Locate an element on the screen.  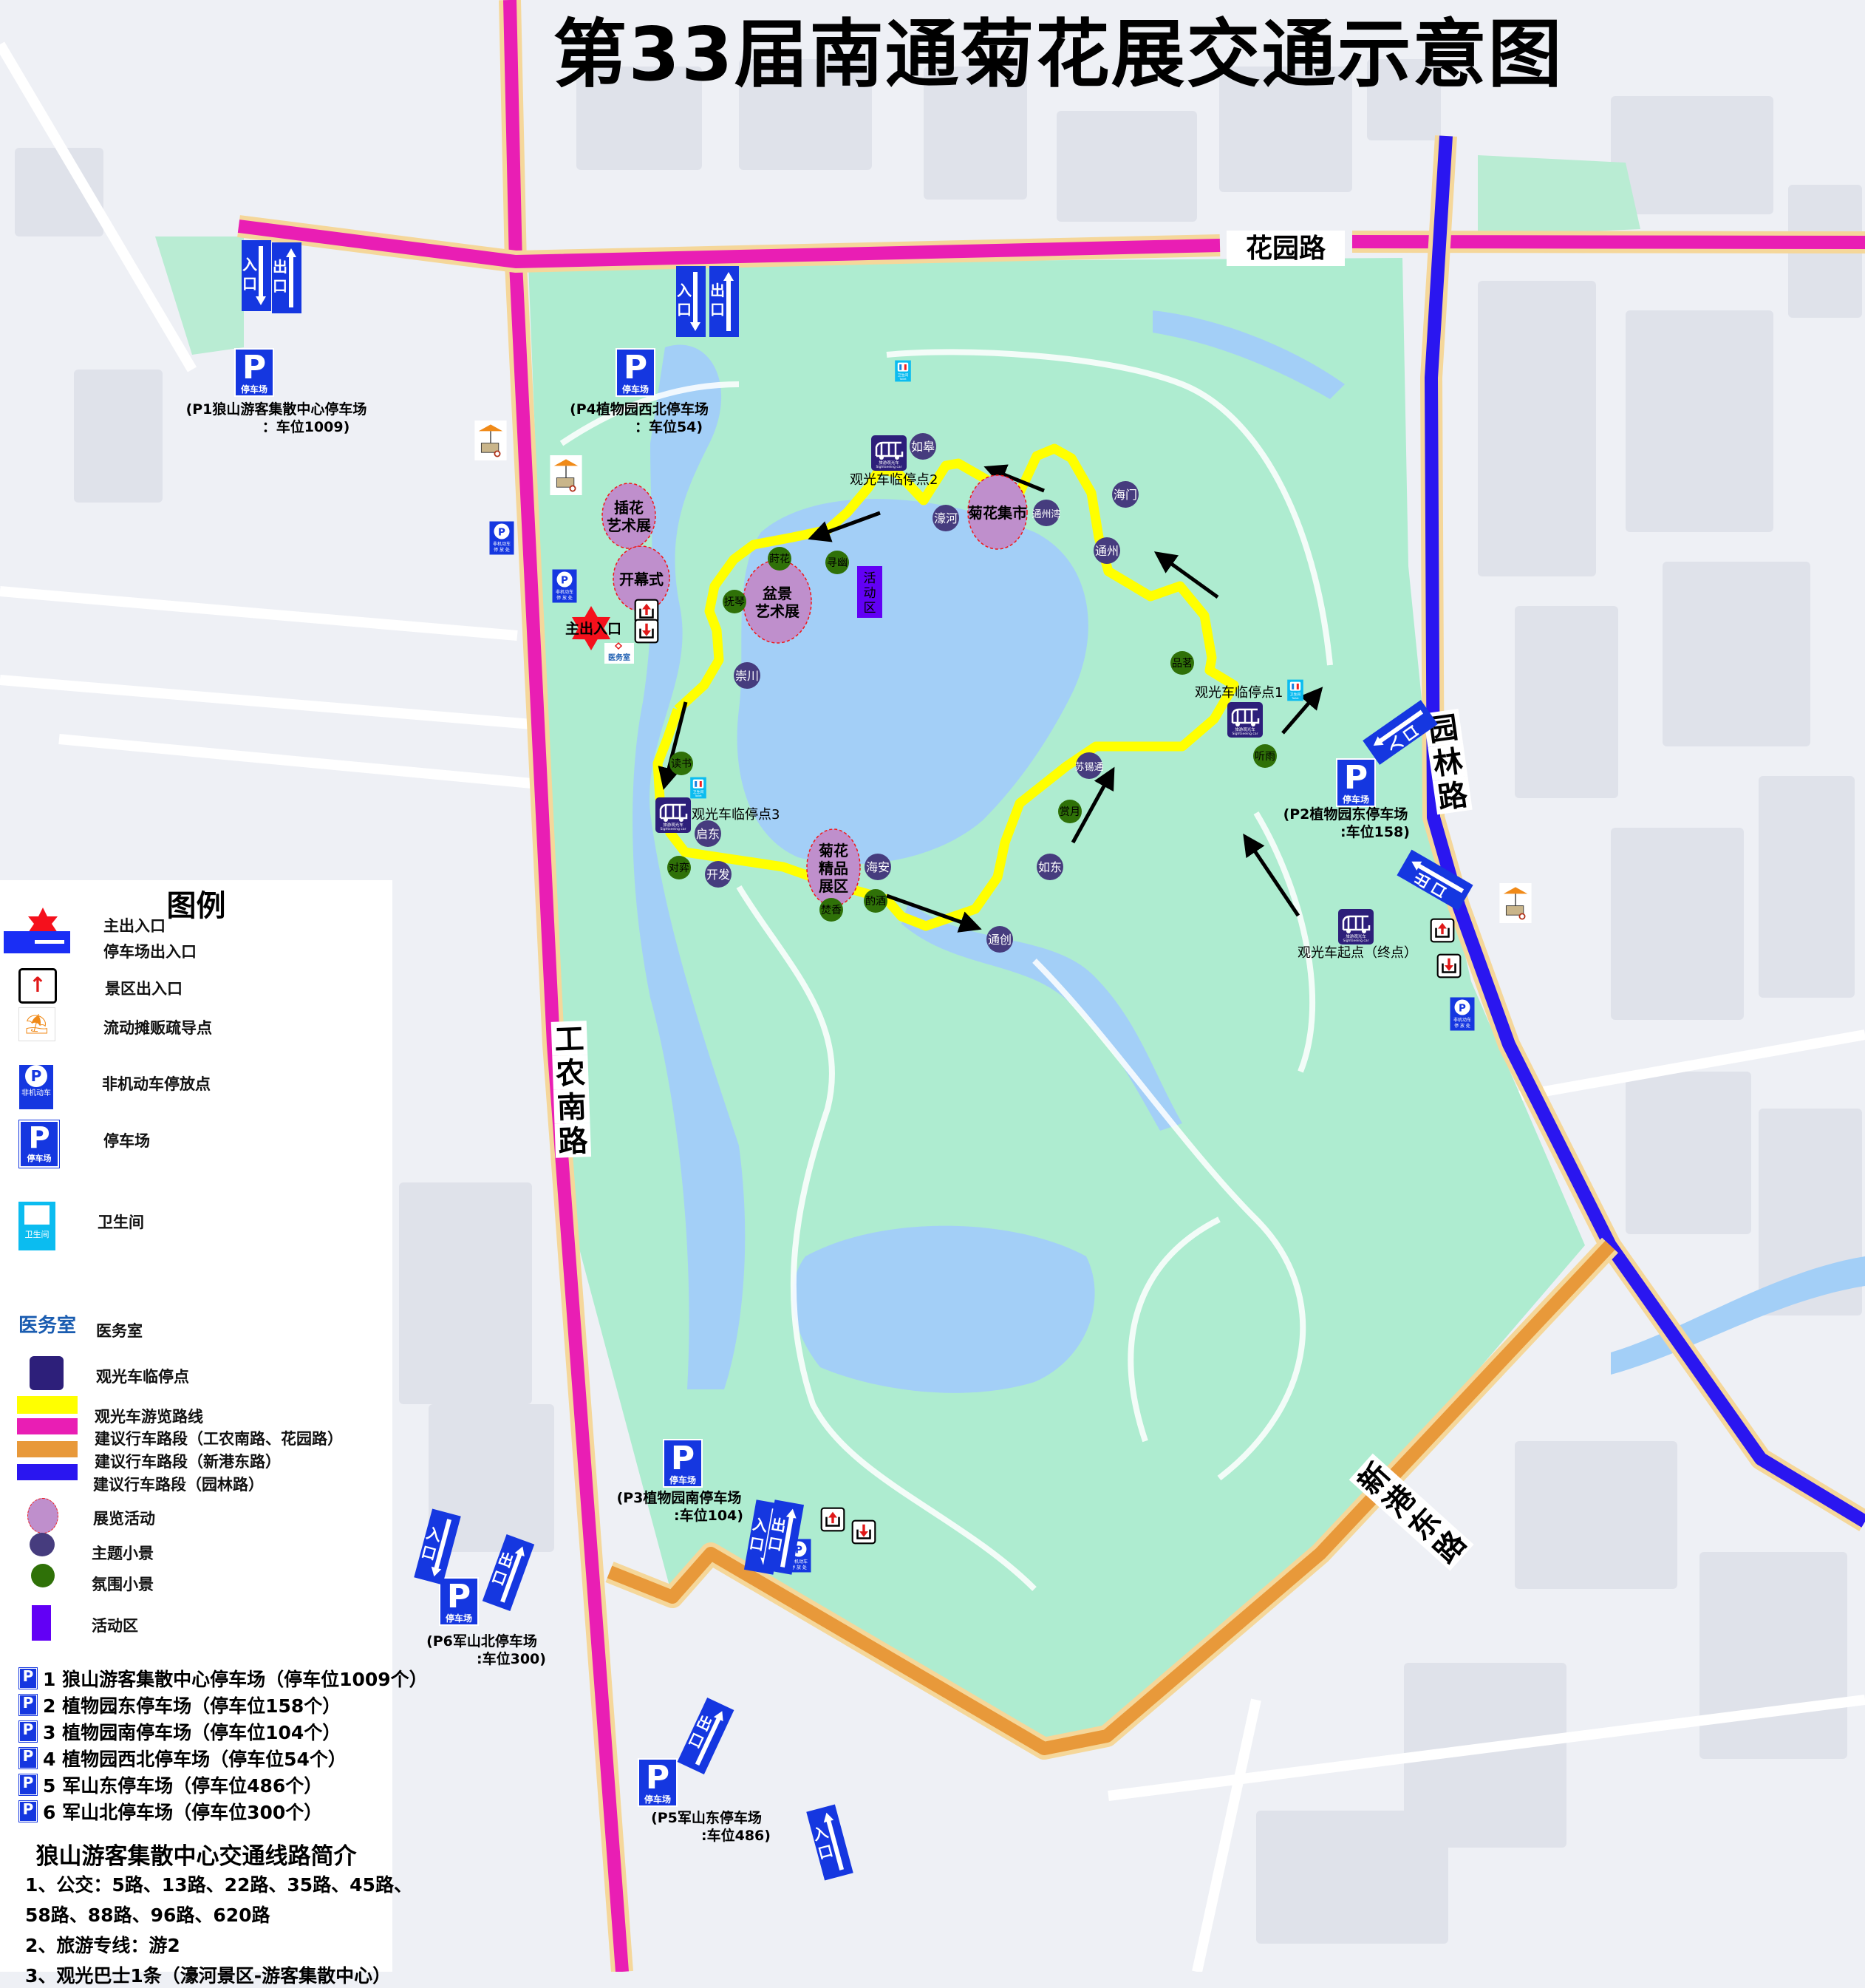
legend-swatch is located at coordinates (47, 1405).